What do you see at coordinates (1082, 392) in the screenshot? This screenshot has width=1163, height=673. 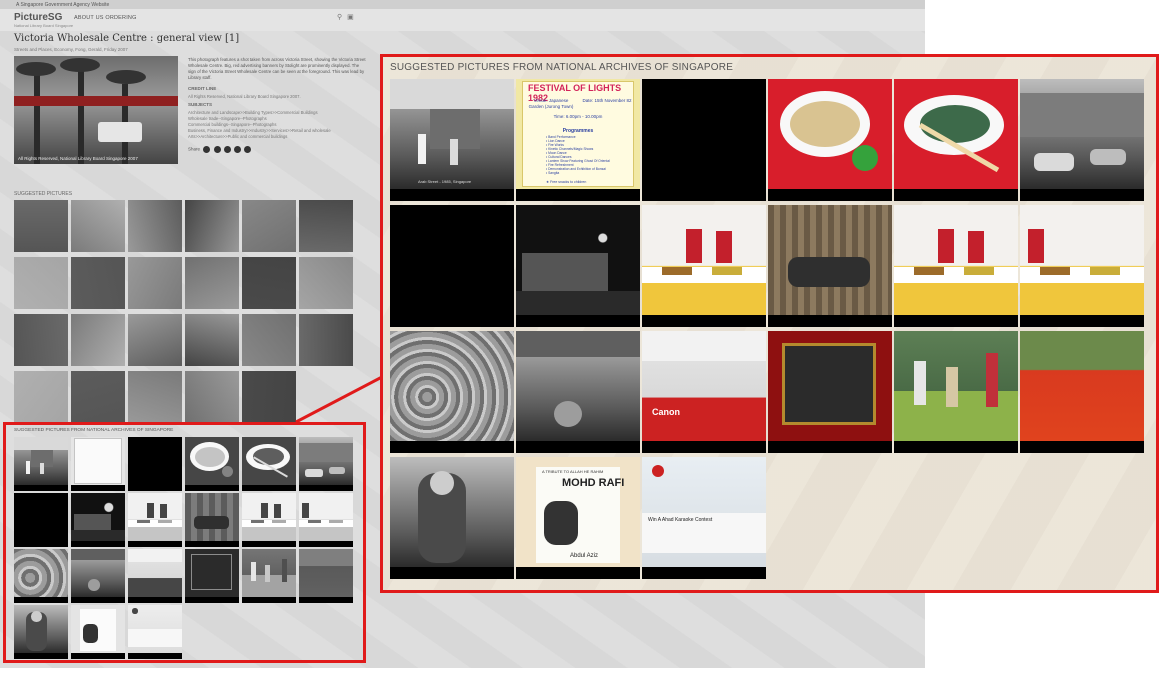 I see `chilli-market-tile` at bounding box center [1082, 392].